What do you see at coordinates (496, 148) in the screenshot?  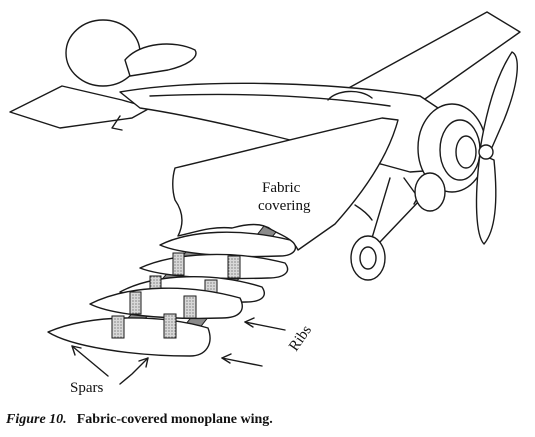 I see `propeller` at bounding box center [496, 148].